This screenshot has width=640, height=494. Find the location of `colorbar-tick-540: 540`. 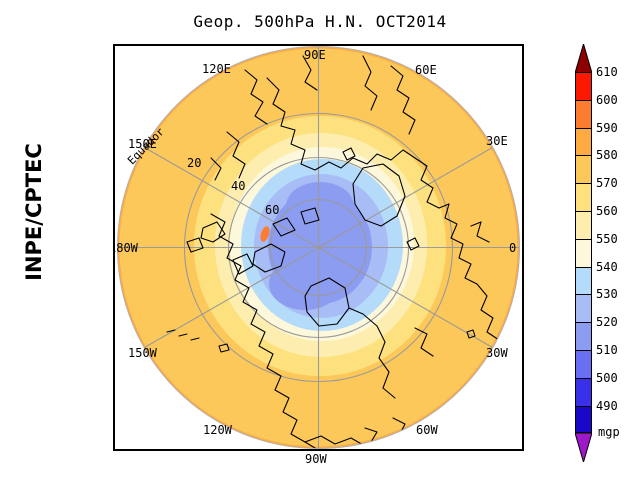

colorbar-tick-540: 540 is located at coordinates (607, 266).